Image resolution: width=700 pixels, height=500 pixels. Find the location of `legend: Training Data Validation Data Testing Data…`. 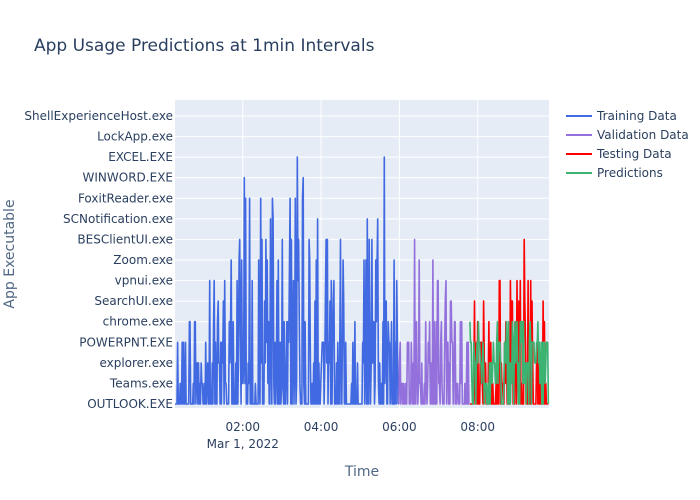

legend: Training Data Validation Data Testing Data… is located at coordinates (627, 144).